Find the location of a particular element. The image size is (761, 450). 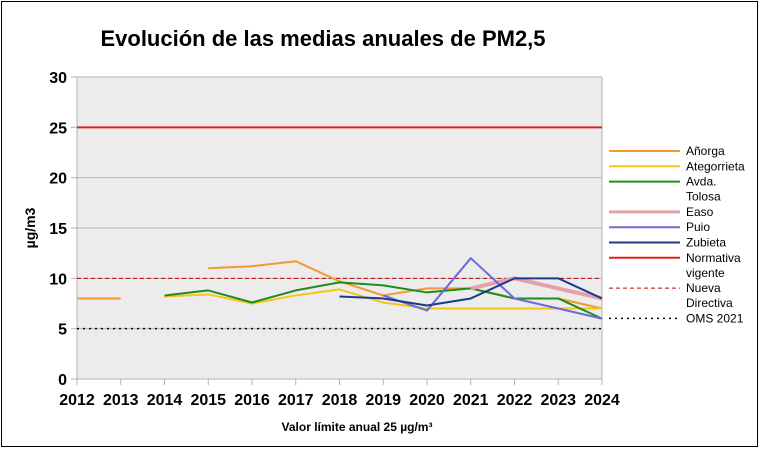

x-tick-label: 2019 is located at coordinates (383, 400).